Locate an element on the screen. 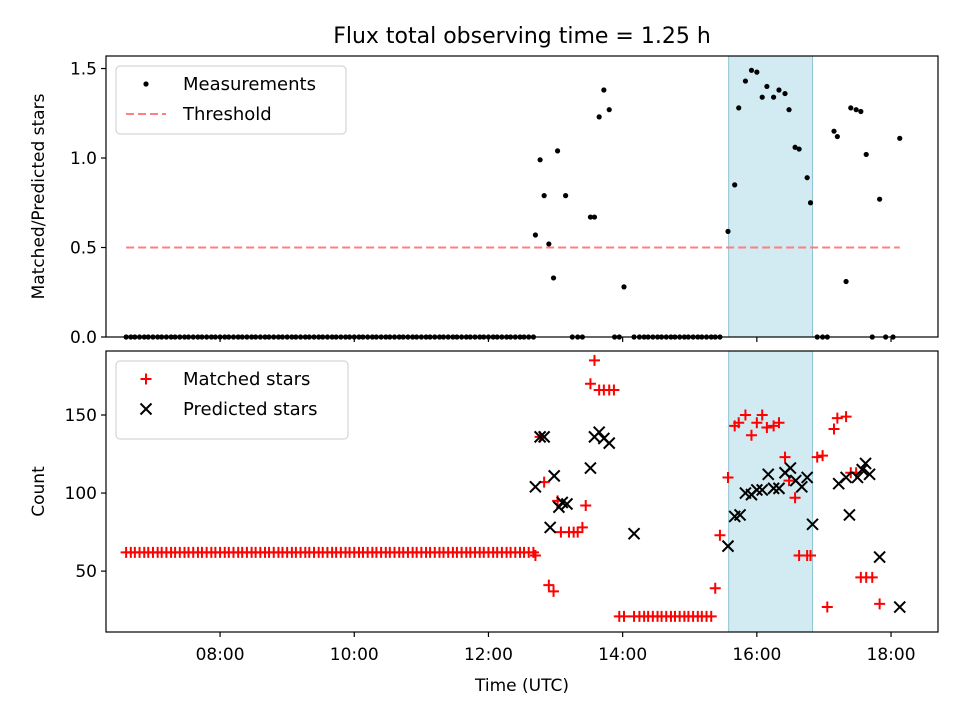 This screenshot has width=960, height=720. legend-label: Measurements is located at coordinates (249, 84).